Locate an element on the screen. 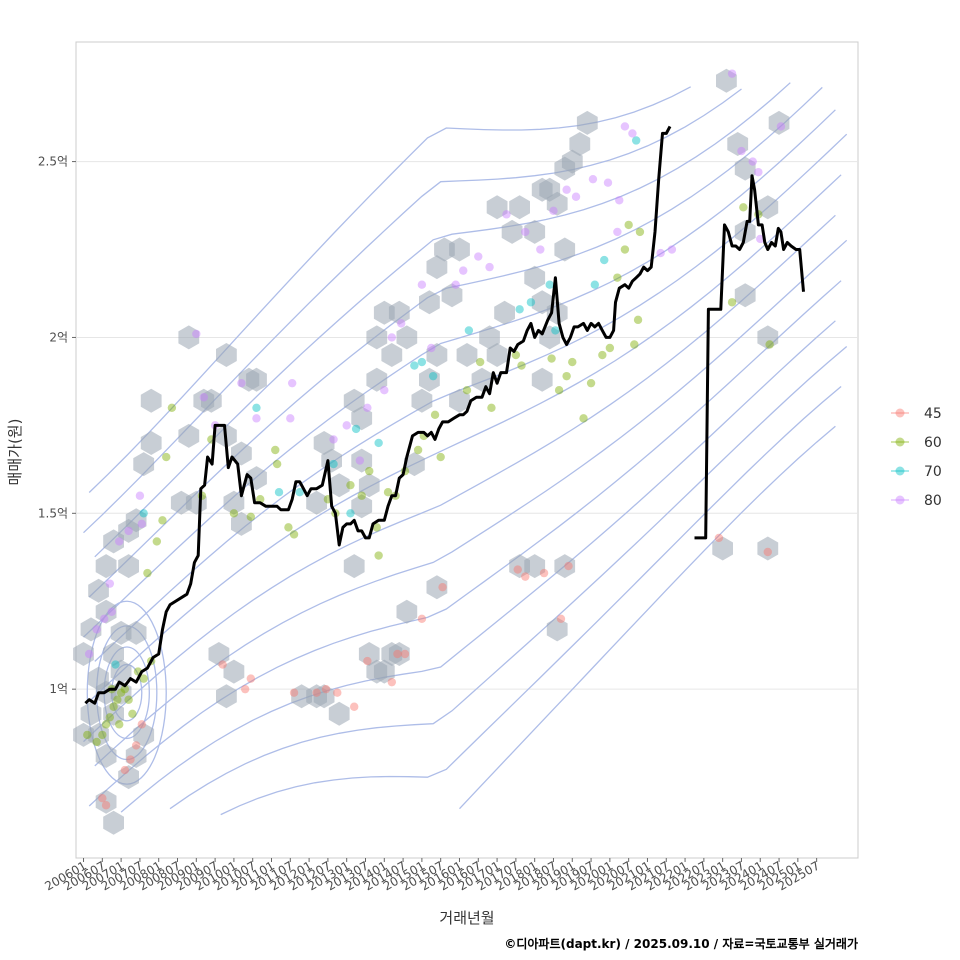 This screenshot has width=960, height=960. legend-label: 70 is located at coordinates (933, 472).